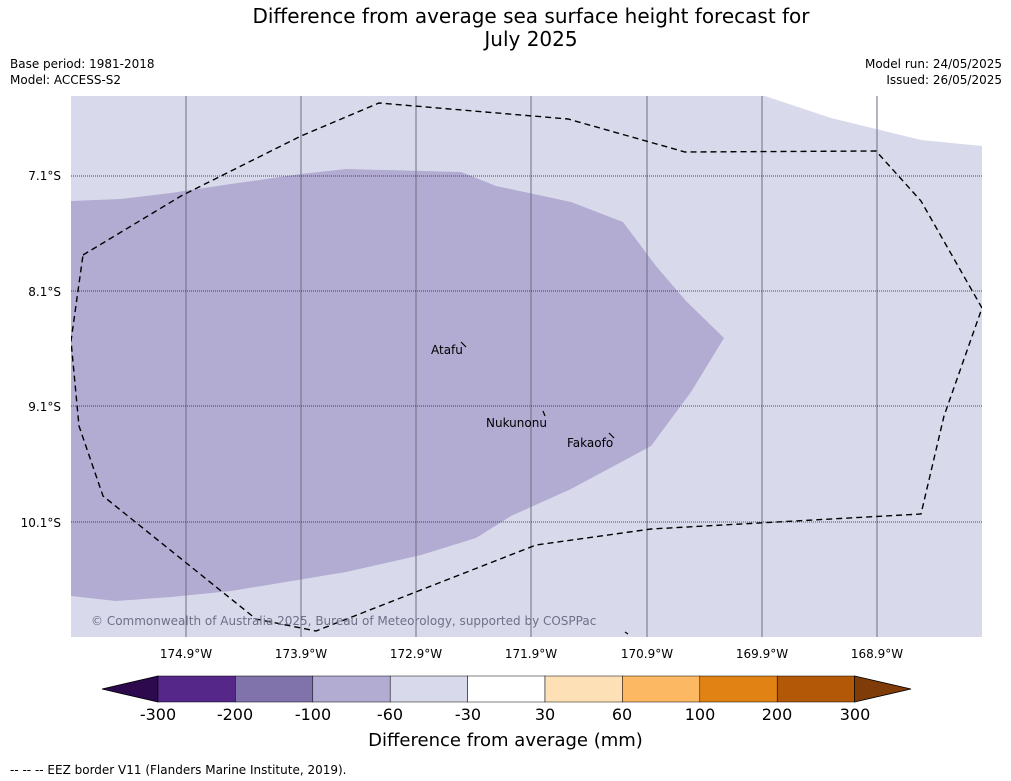 The width and height of the screenshot is (1011, 781). I want to click on colorbar-extend-high, so click(883, 689).